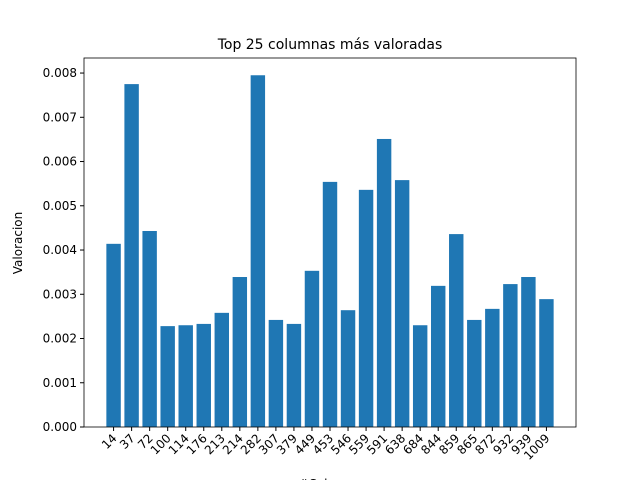 This screenshot has width=640, height=480. I want to click on y-tick-label: 0.007, so click(60, 117).